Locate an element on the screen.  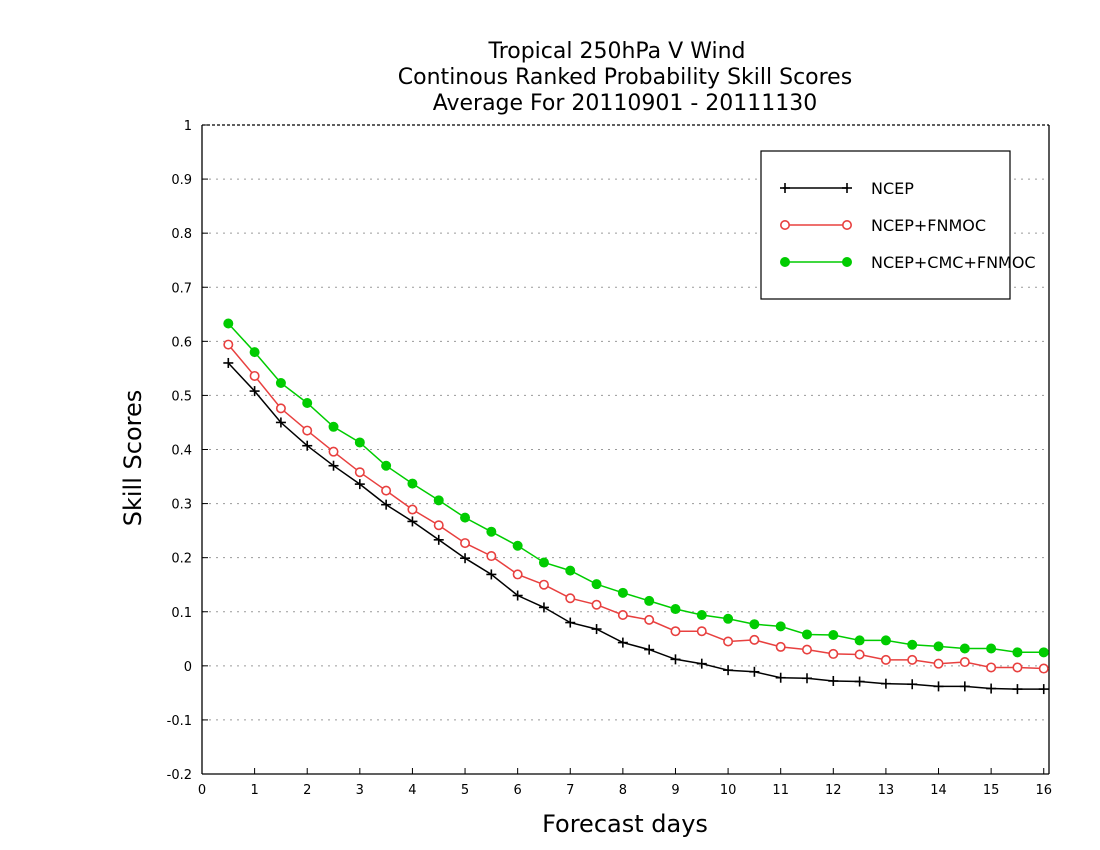
y-axis-ticks: -0.2 -0.1 0 0.1 0.2 0.3 0.4 0.5 0.6 0.7 0.8 0.9 1 is located at coordinates (187, 451).